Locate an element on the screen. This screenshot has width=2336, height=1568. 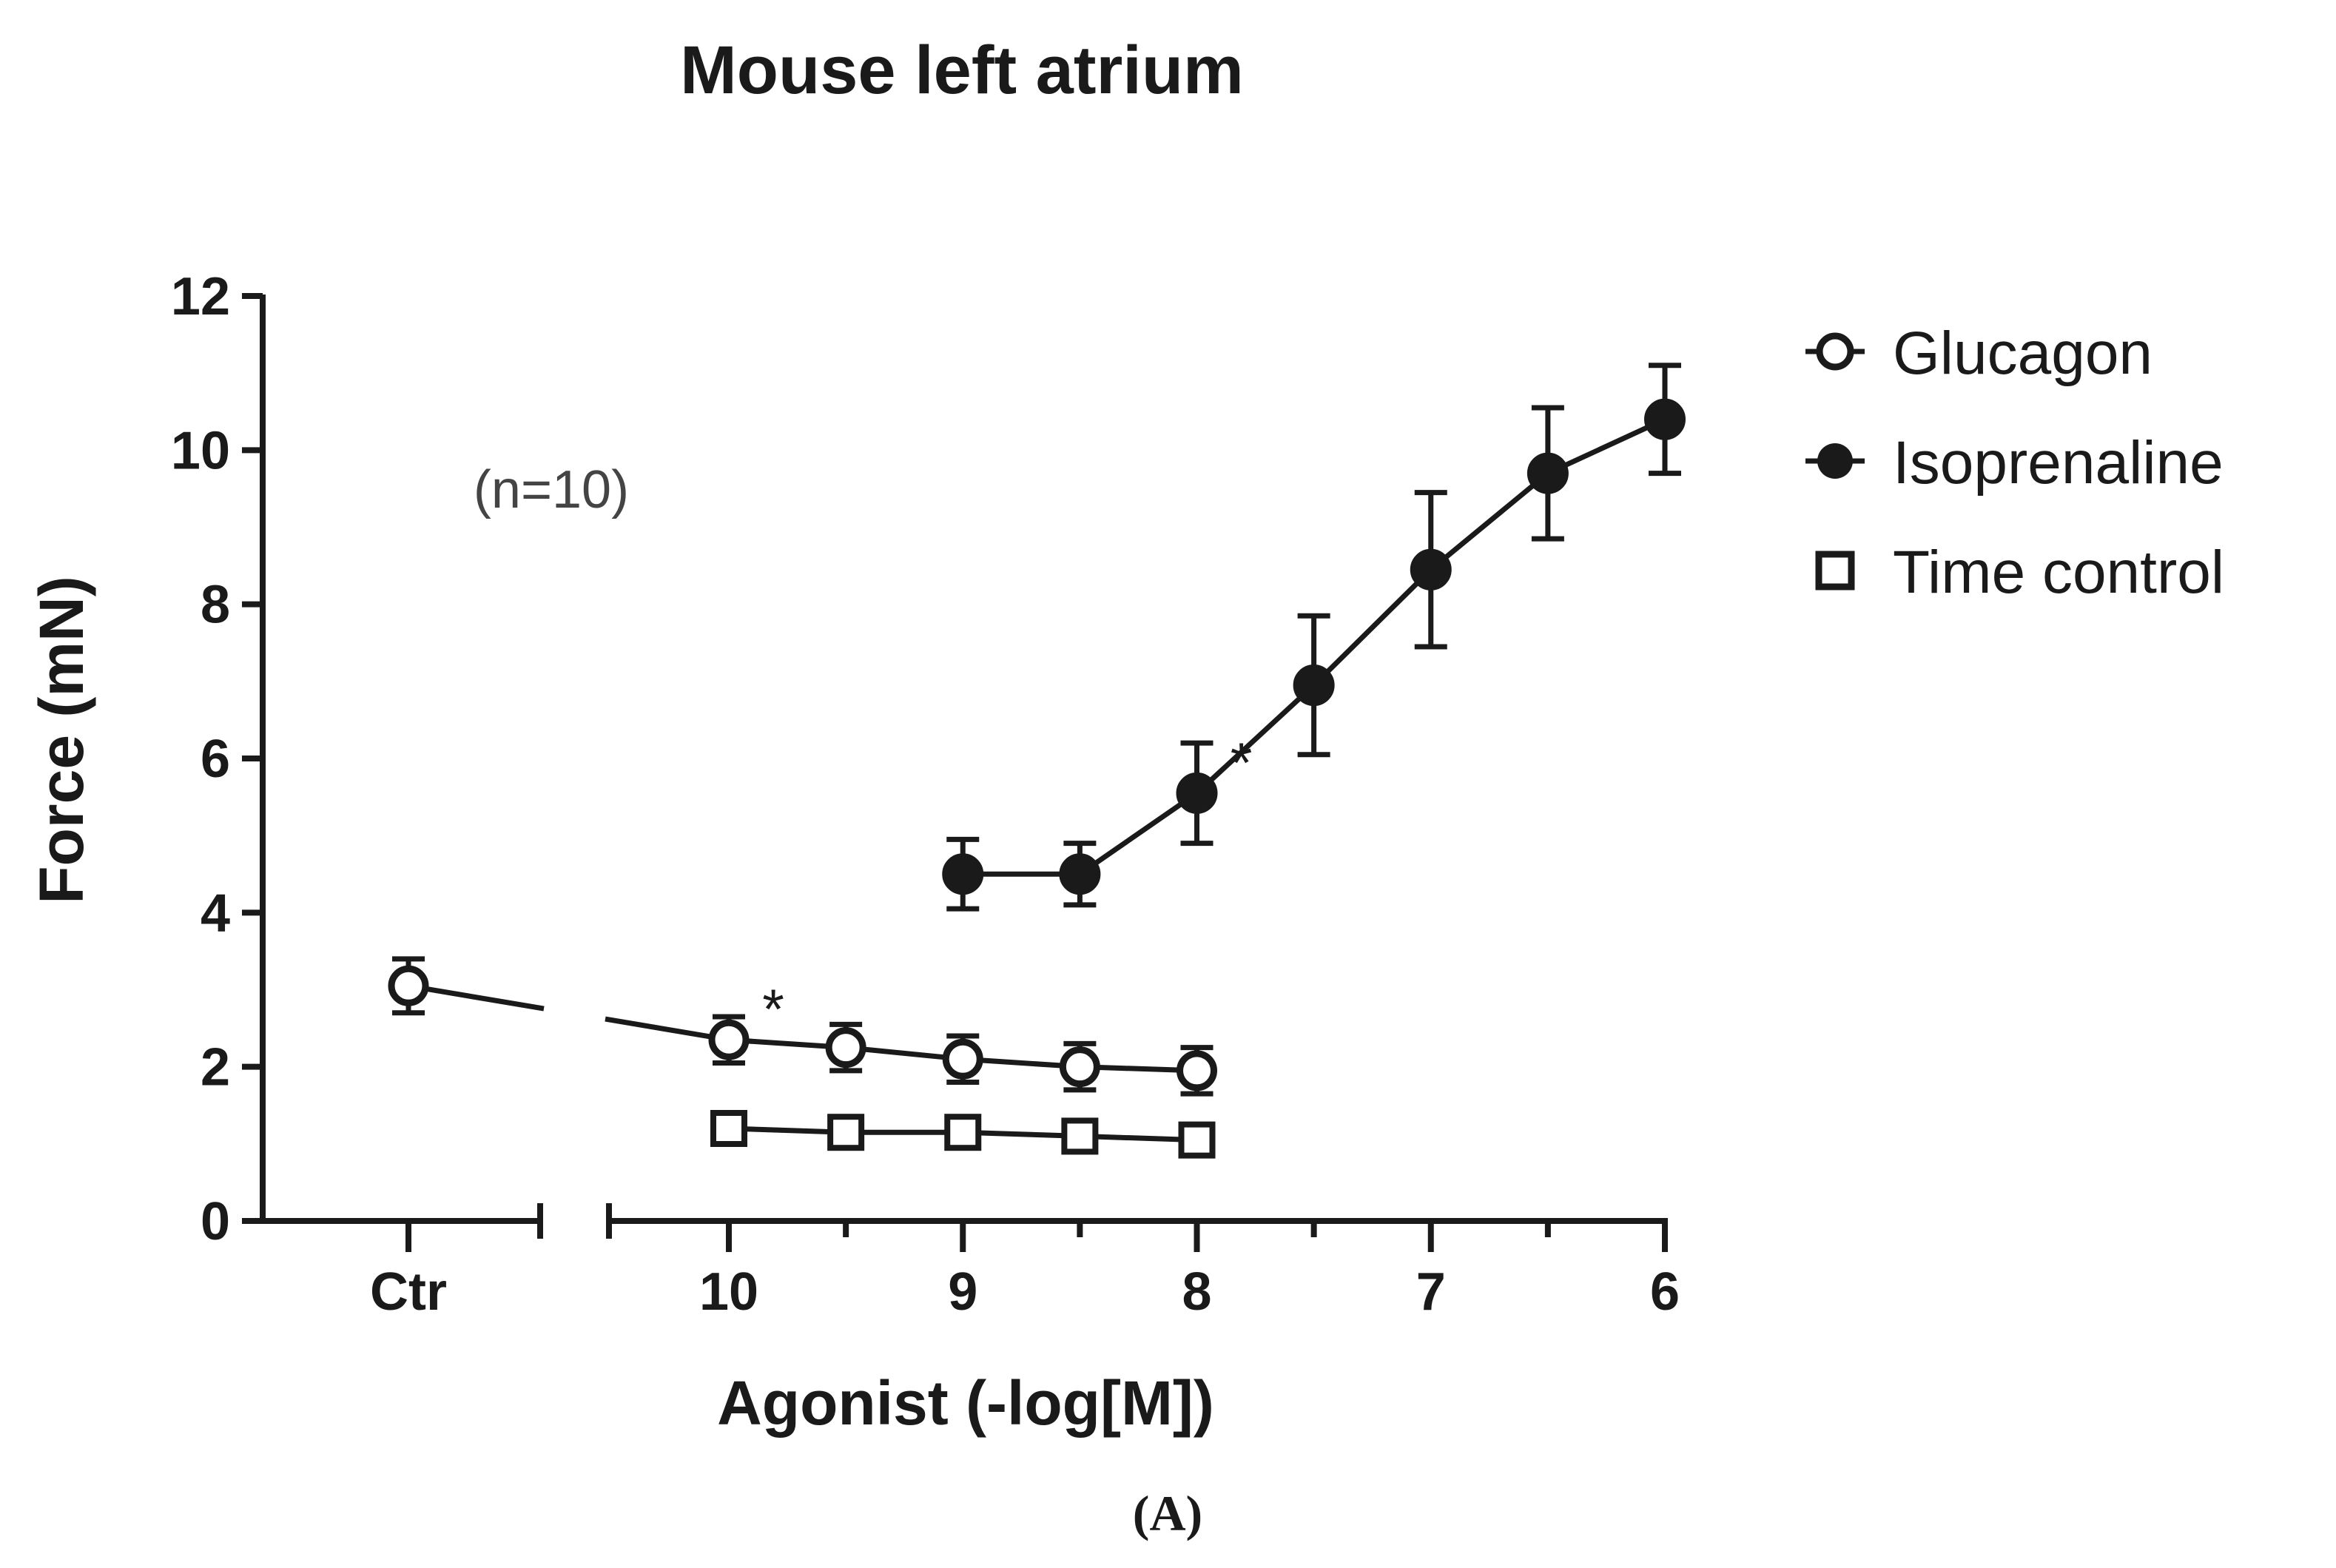
chart-title: Mouse left atrium is located at coordinates (962, 70).